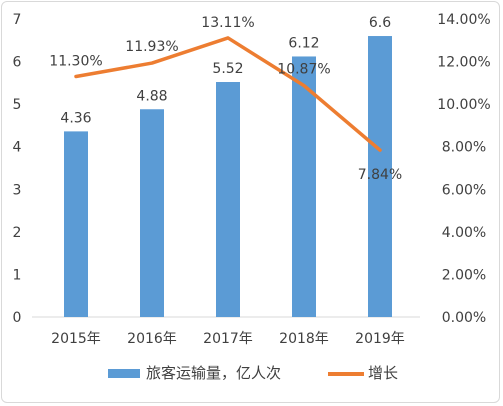 The image size is (503, 406). Describe the element at coordinates (213, 373) in the screenshot. I see `legend-label-bar: 旅客运输量，亿人次` at that location.